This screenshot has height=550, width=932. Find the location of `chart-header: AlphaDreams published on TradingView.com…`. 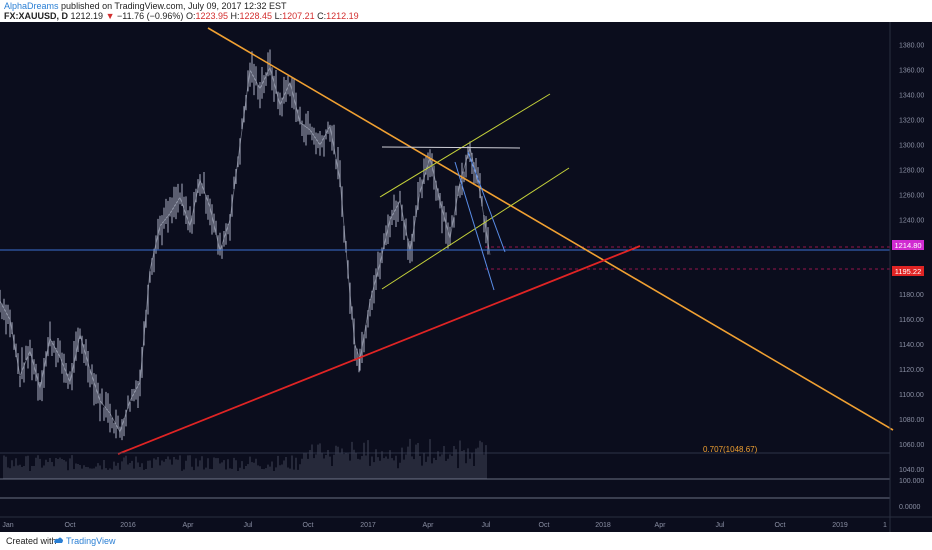

chart-header: AlphaDreams published on TradingView.com… is located at coordinates (466, 11).